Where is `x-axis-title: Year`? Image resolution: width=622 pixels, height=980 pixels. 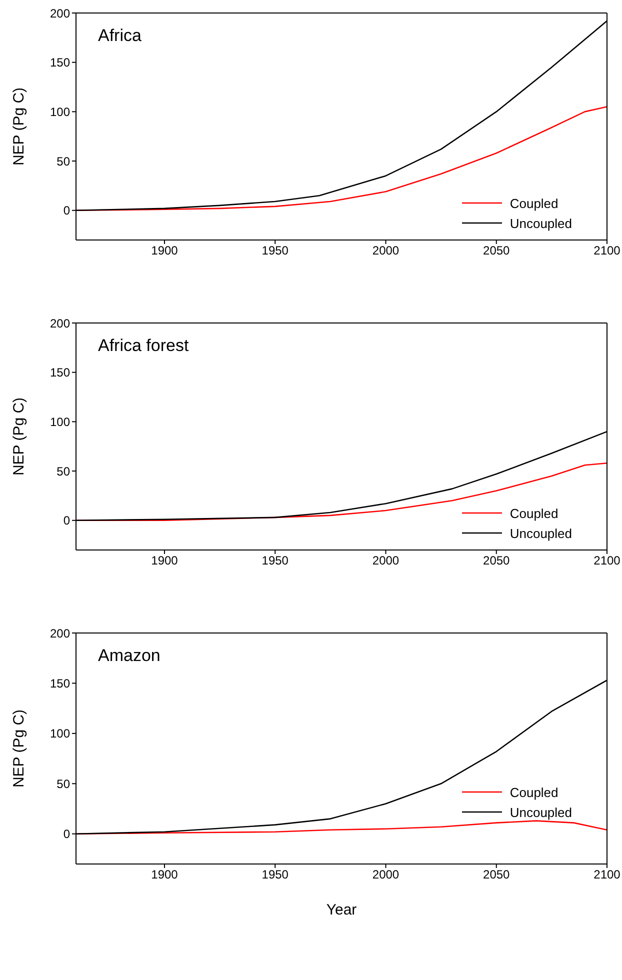 x-axis-title: Year is located at coordinates (341, 910).